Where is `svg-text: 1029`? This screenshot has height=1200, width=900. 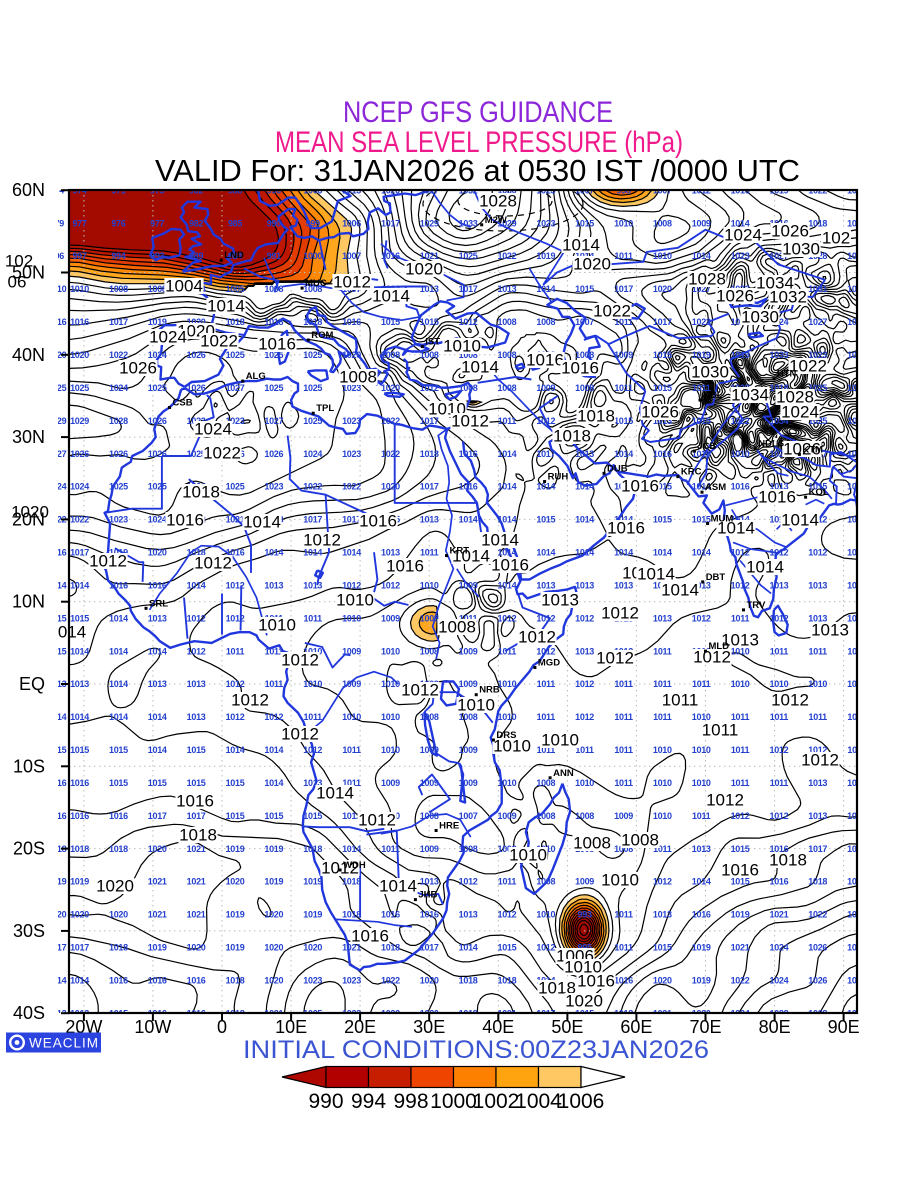 svg-text: 1029 is located at coordinates (506, 223).